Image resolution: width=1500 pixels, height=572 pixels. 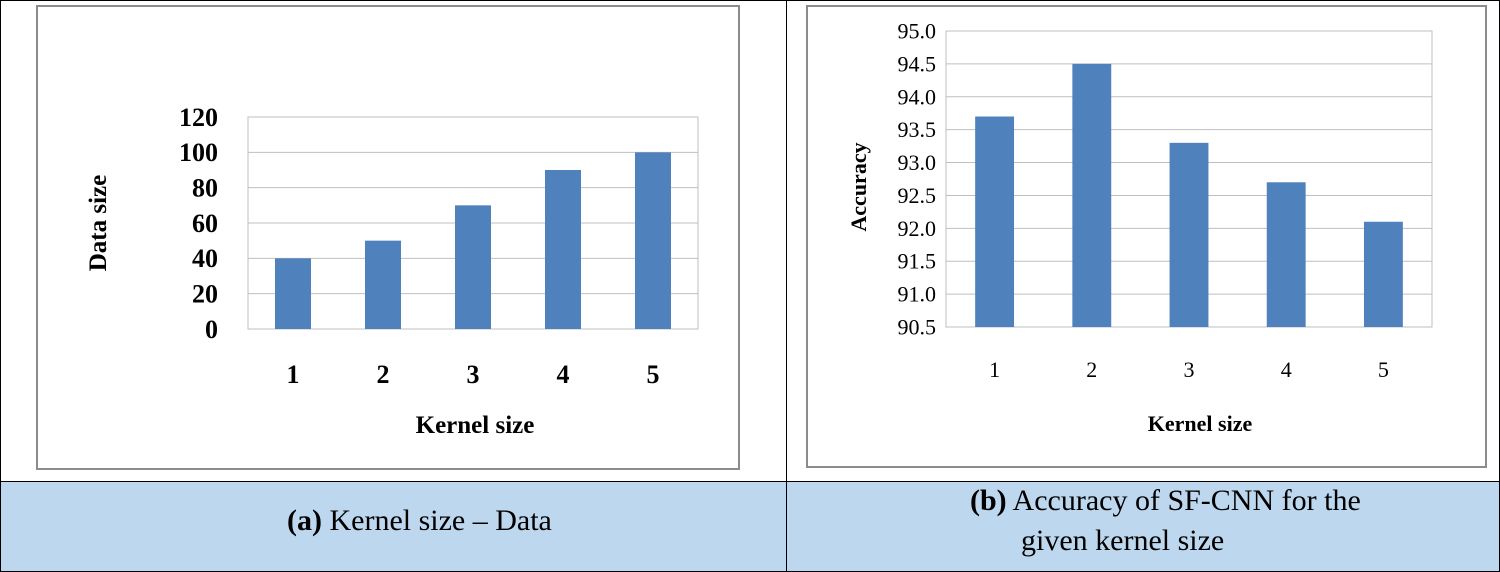 I want to click on y-tick-label: 92.5, so click(x=917, y=195).